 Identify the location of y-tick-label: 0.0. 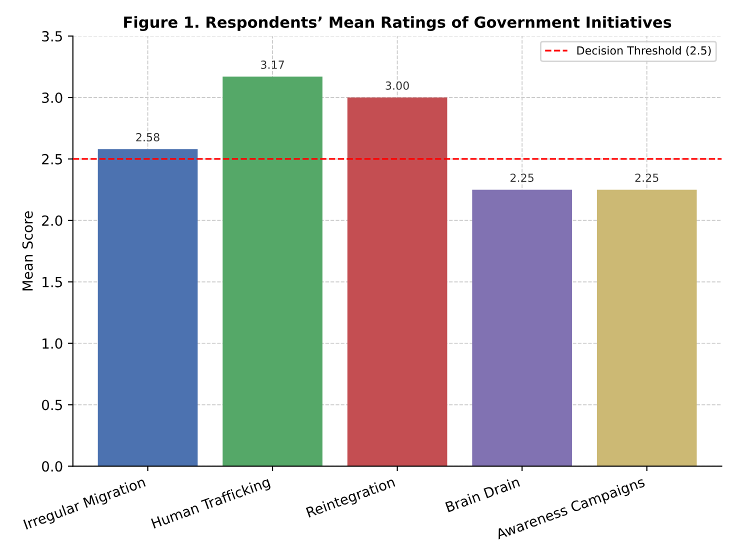
(52, 466).